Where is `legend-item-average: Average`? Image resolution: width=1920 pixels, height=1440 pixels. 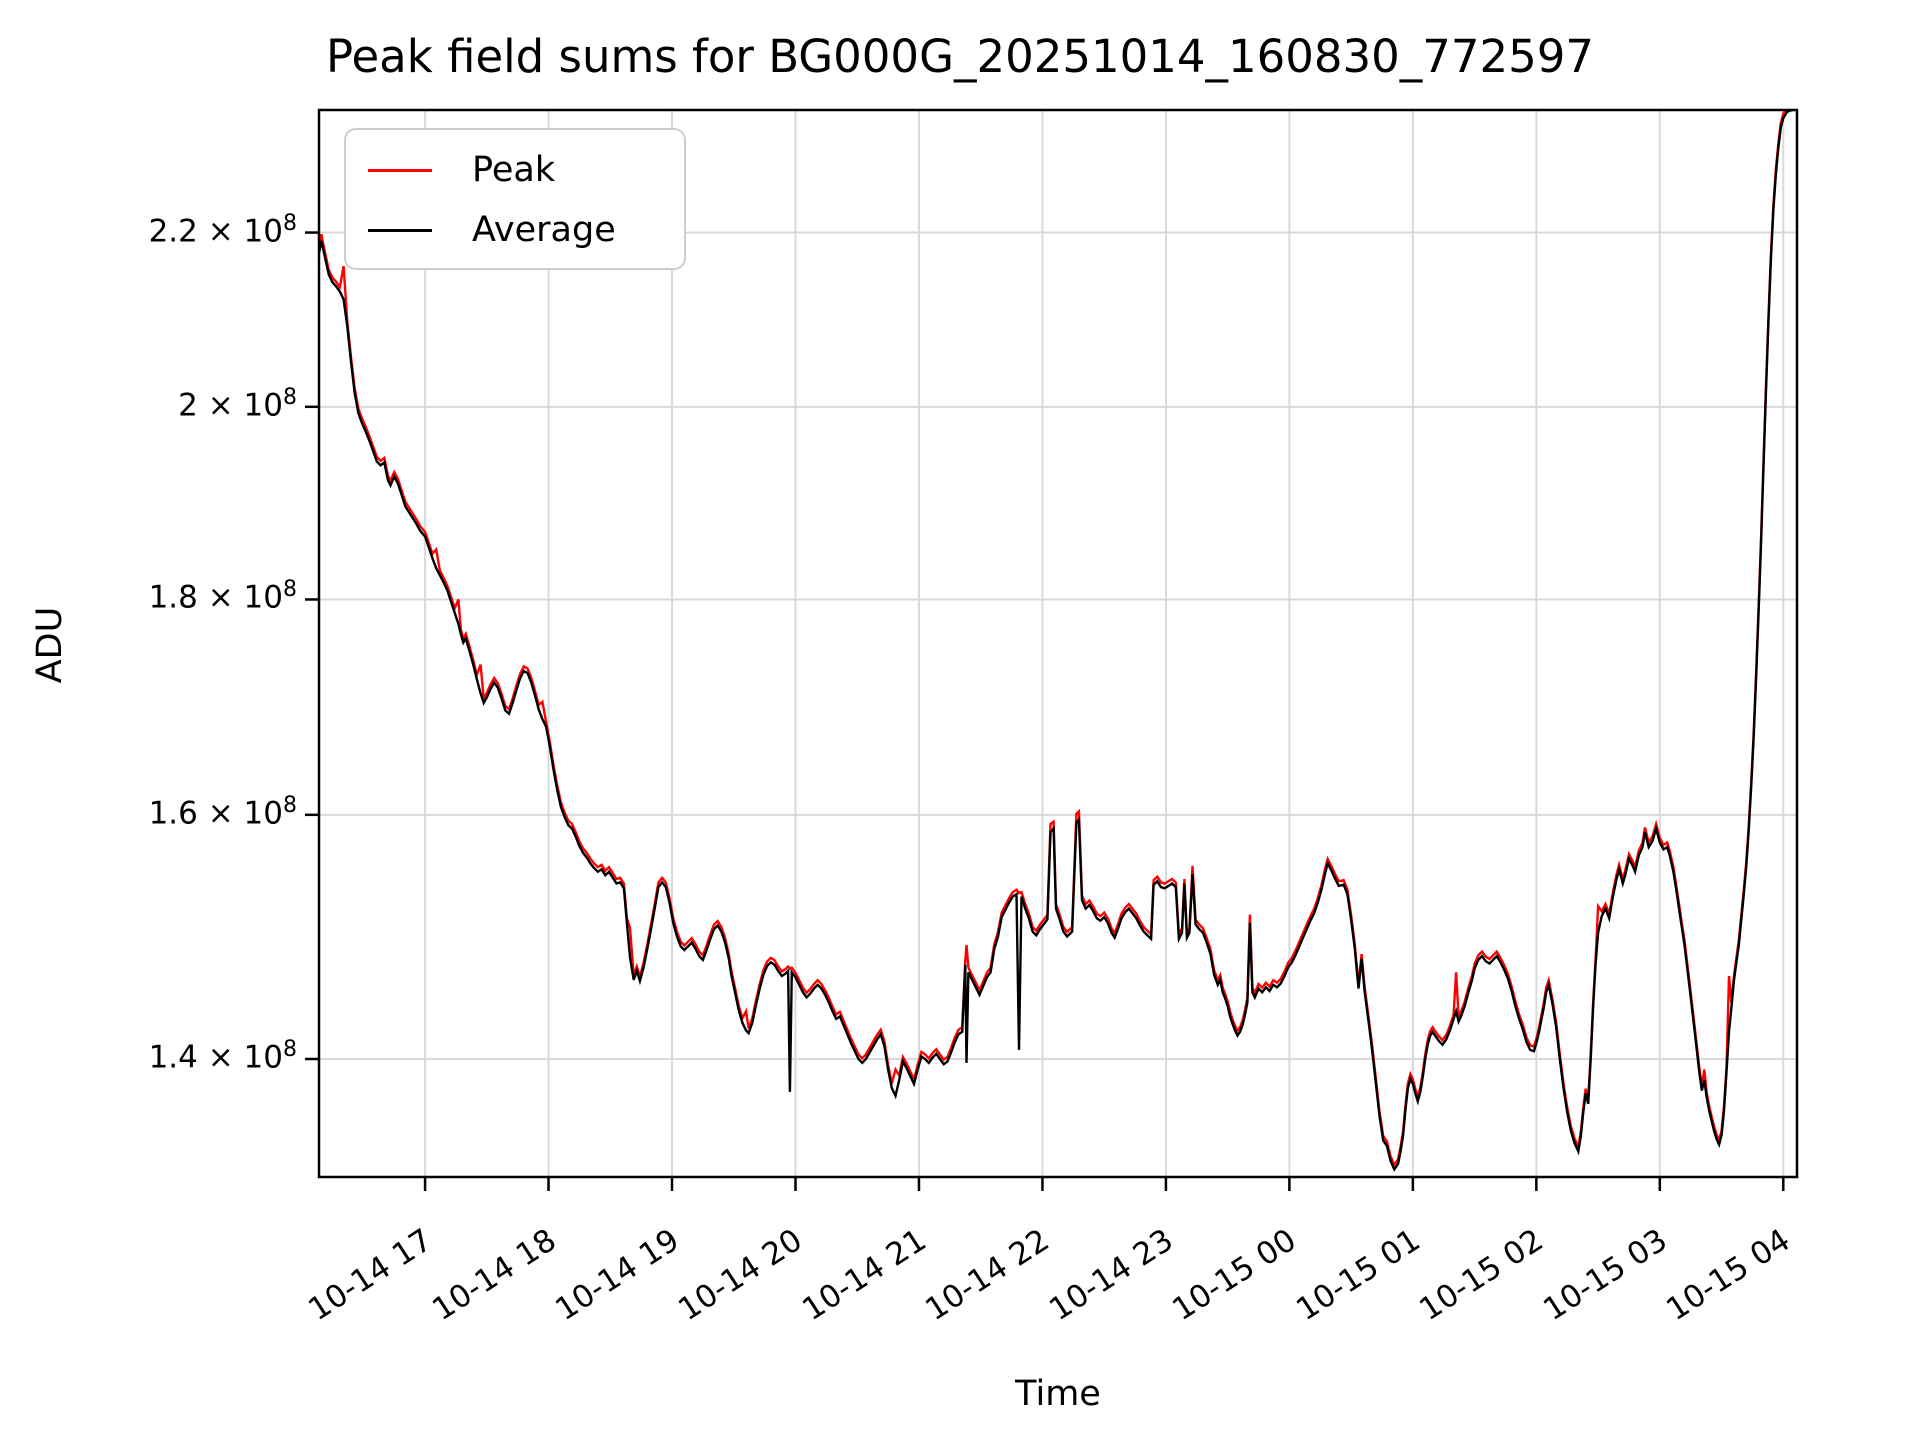
legend-item-average: Average is located at coordinates (515, 230).